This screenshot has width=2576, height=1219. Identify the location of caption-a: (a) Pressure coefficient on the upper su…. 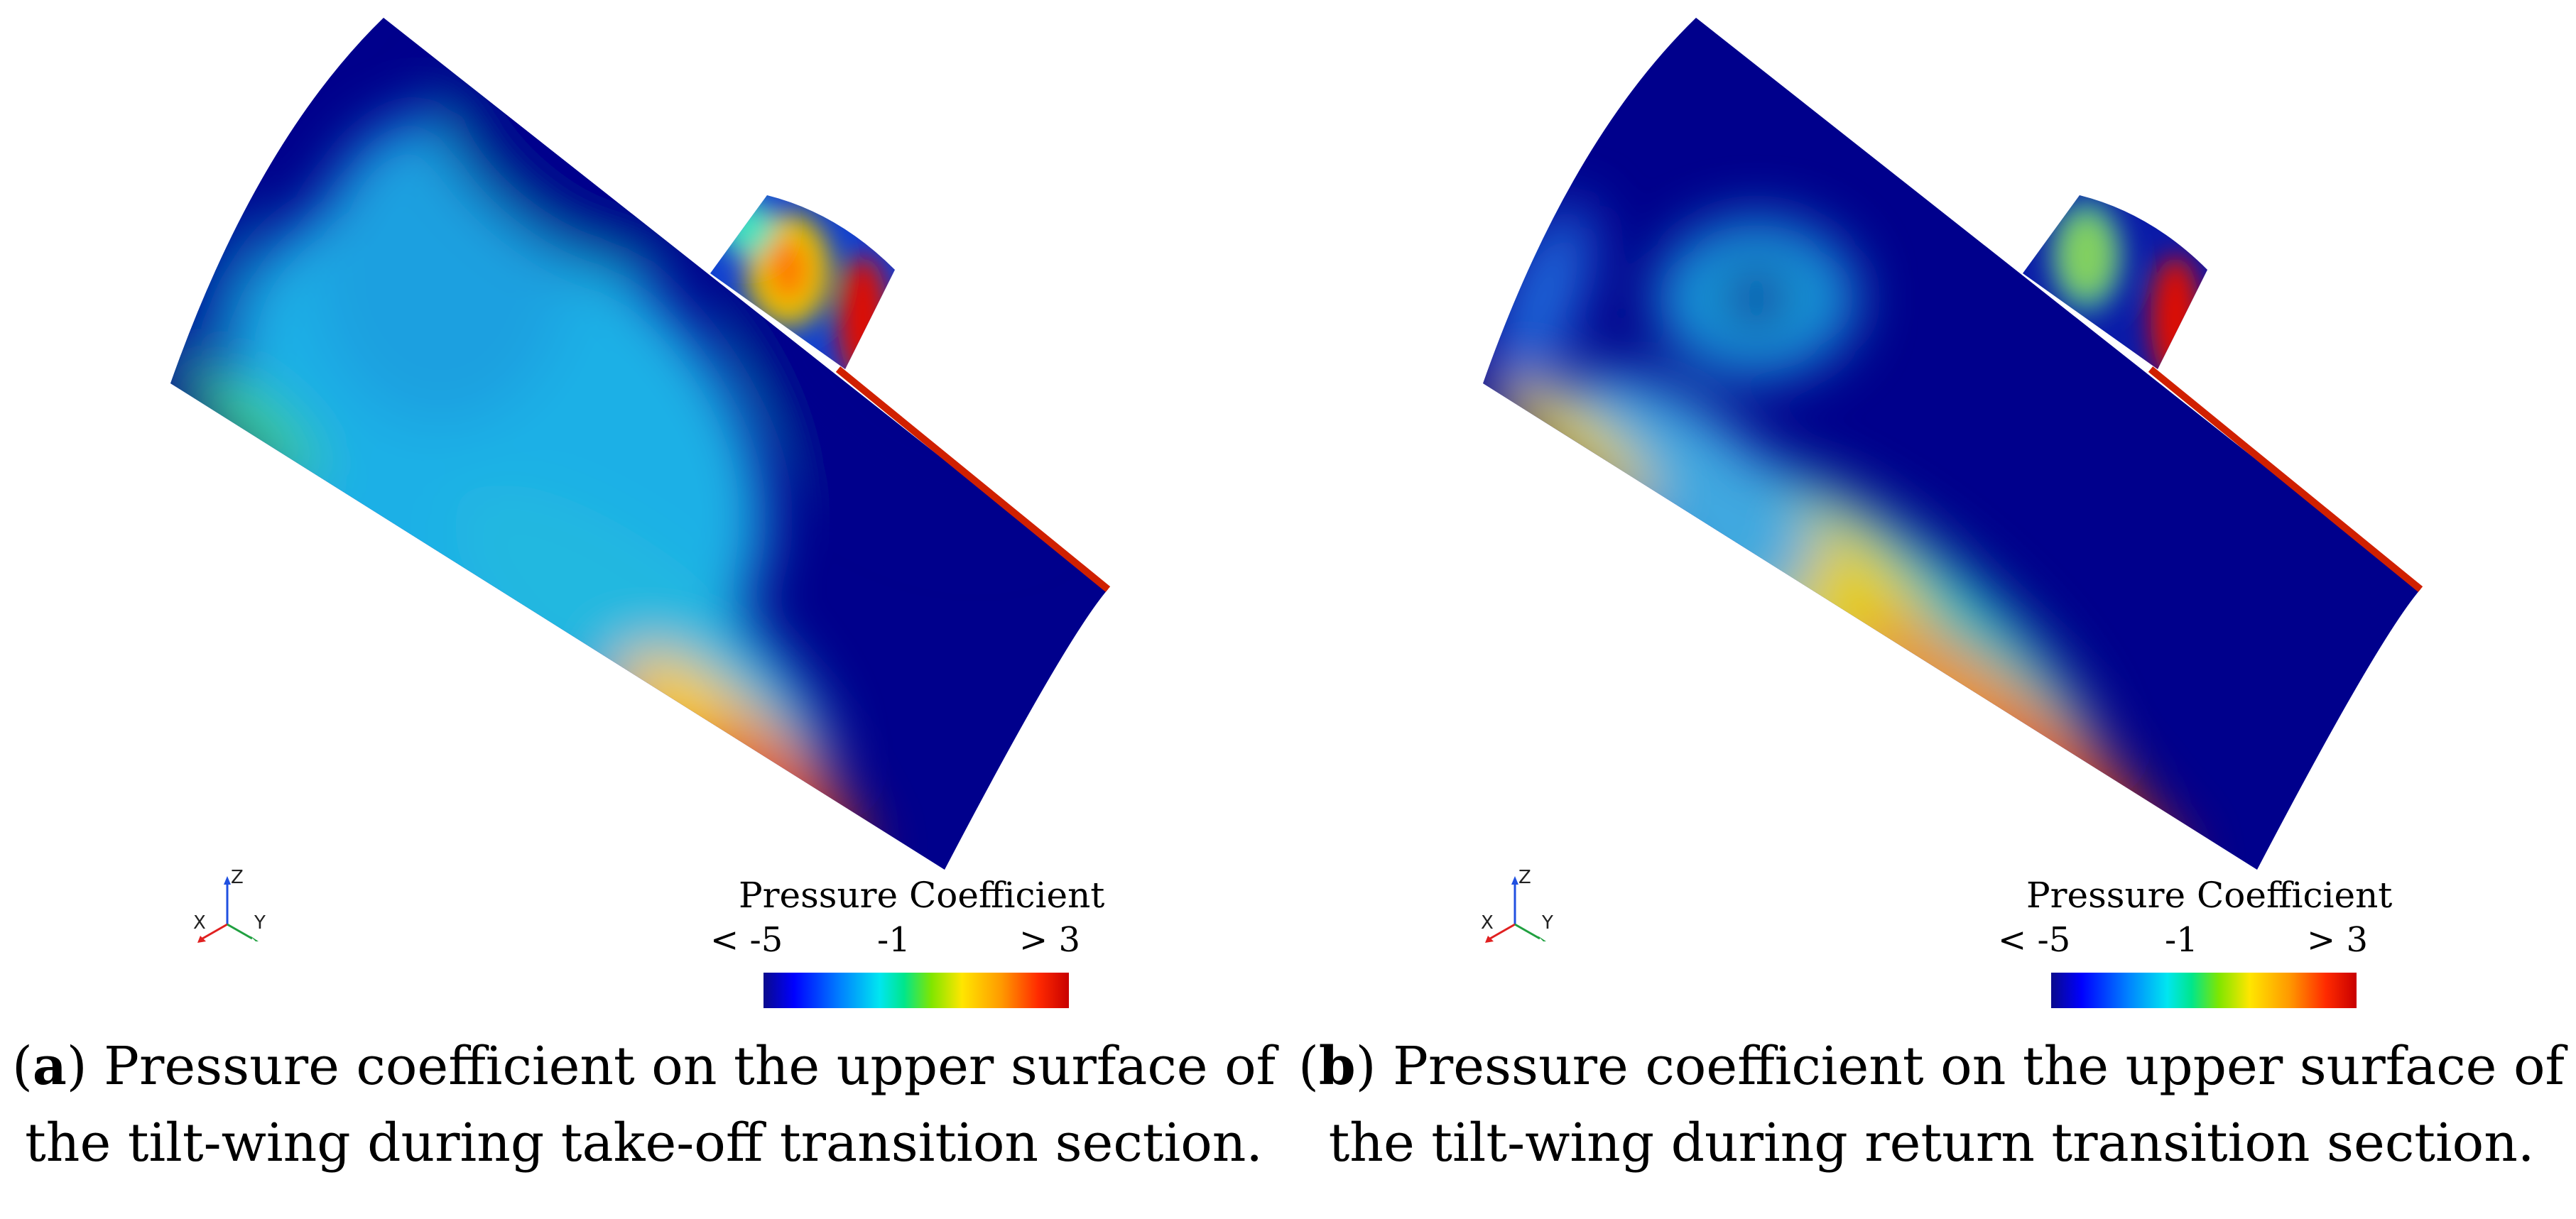
(643, 1105).